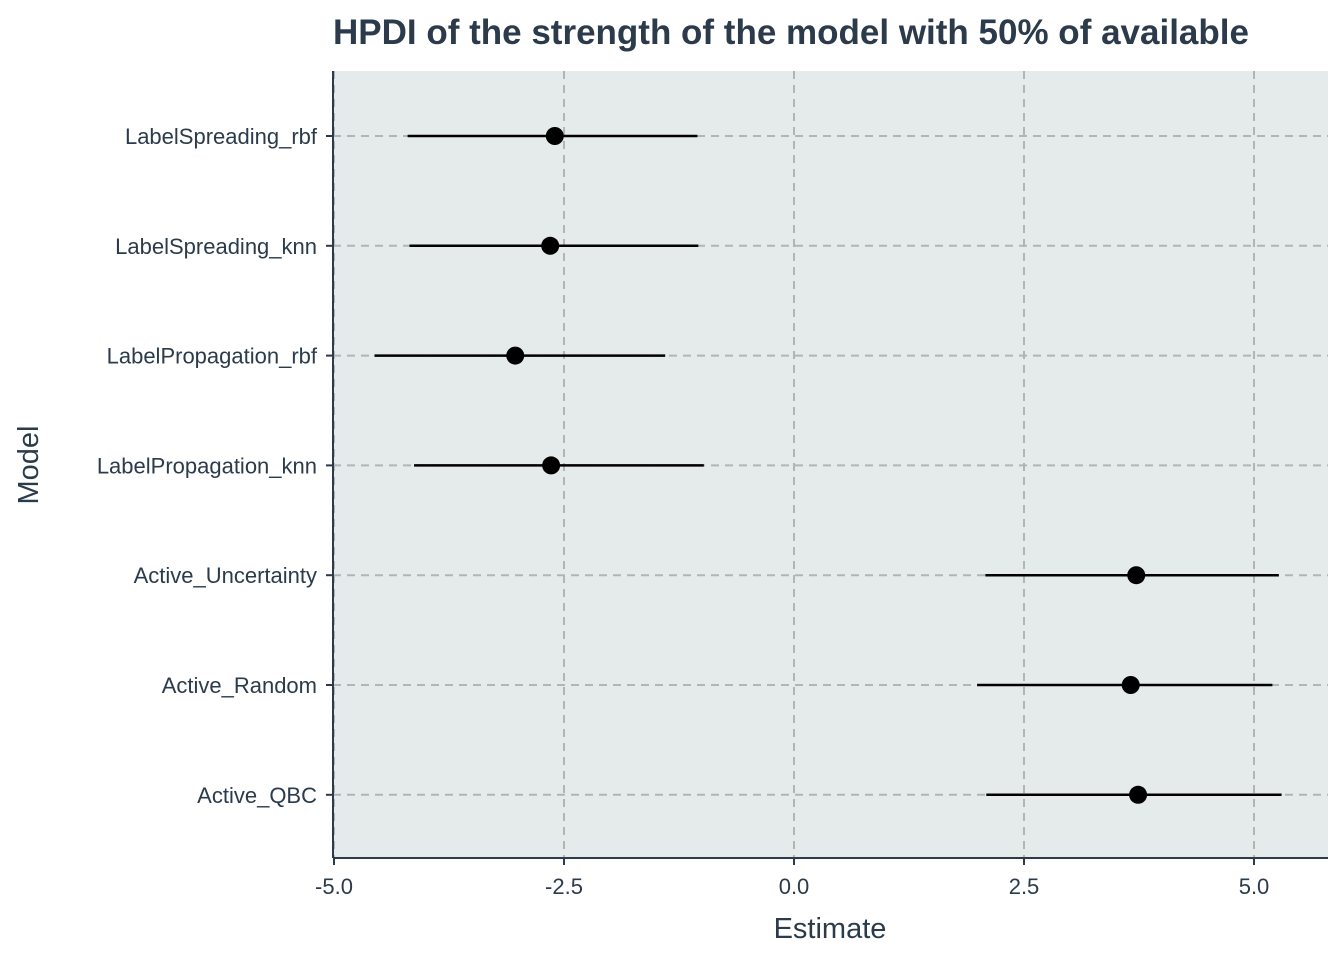  Describe the element at coordinates (830, 929) in the screenshot. I see `x-axis-title: Estimate` at that location.